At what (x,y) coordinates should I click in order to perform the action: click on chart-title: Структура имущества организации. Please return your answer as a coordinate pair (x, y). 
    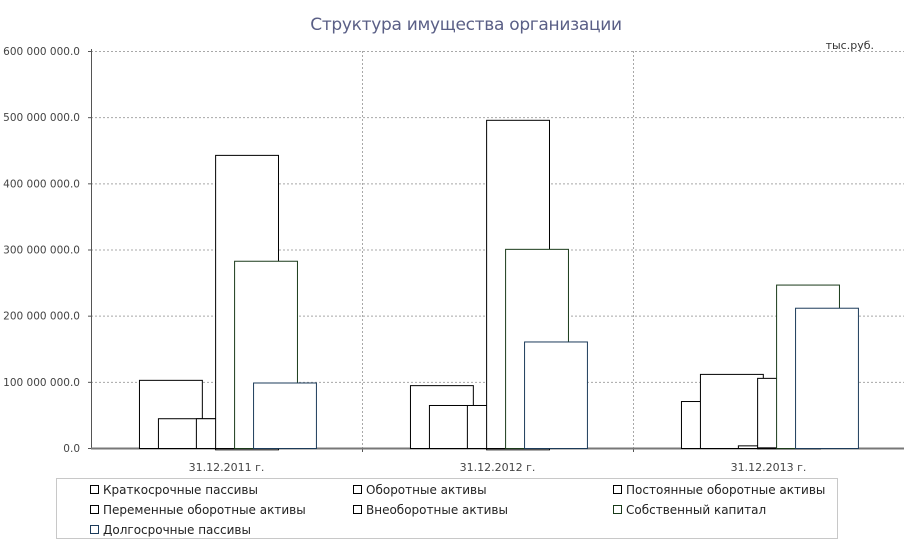
    Looking at the image, I should click on (466, 25).